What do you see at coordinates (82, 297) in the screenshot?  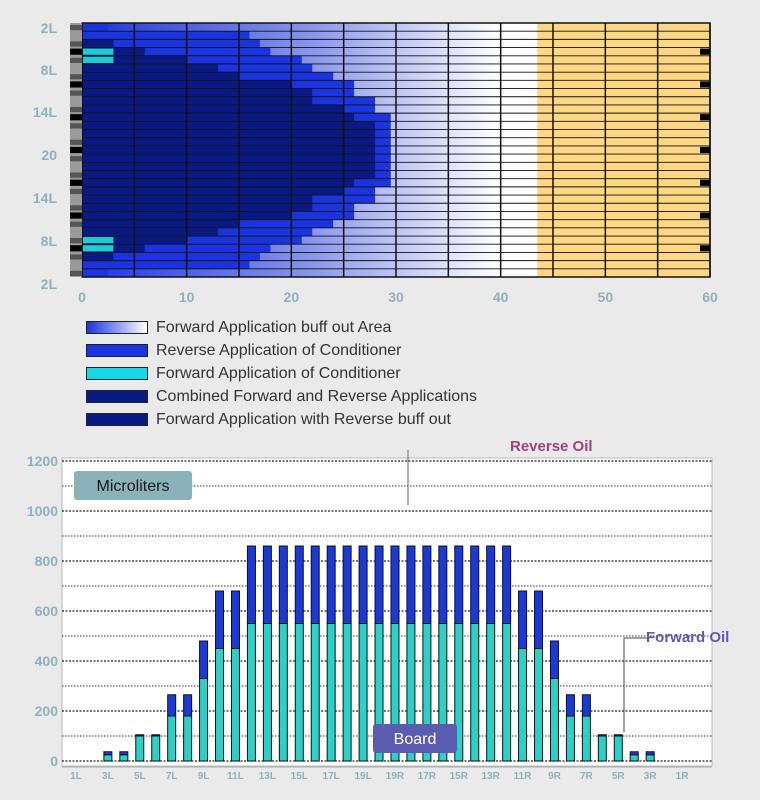 I see `heatmap-x-tick-label: 0` at bounding box center [82, 297].